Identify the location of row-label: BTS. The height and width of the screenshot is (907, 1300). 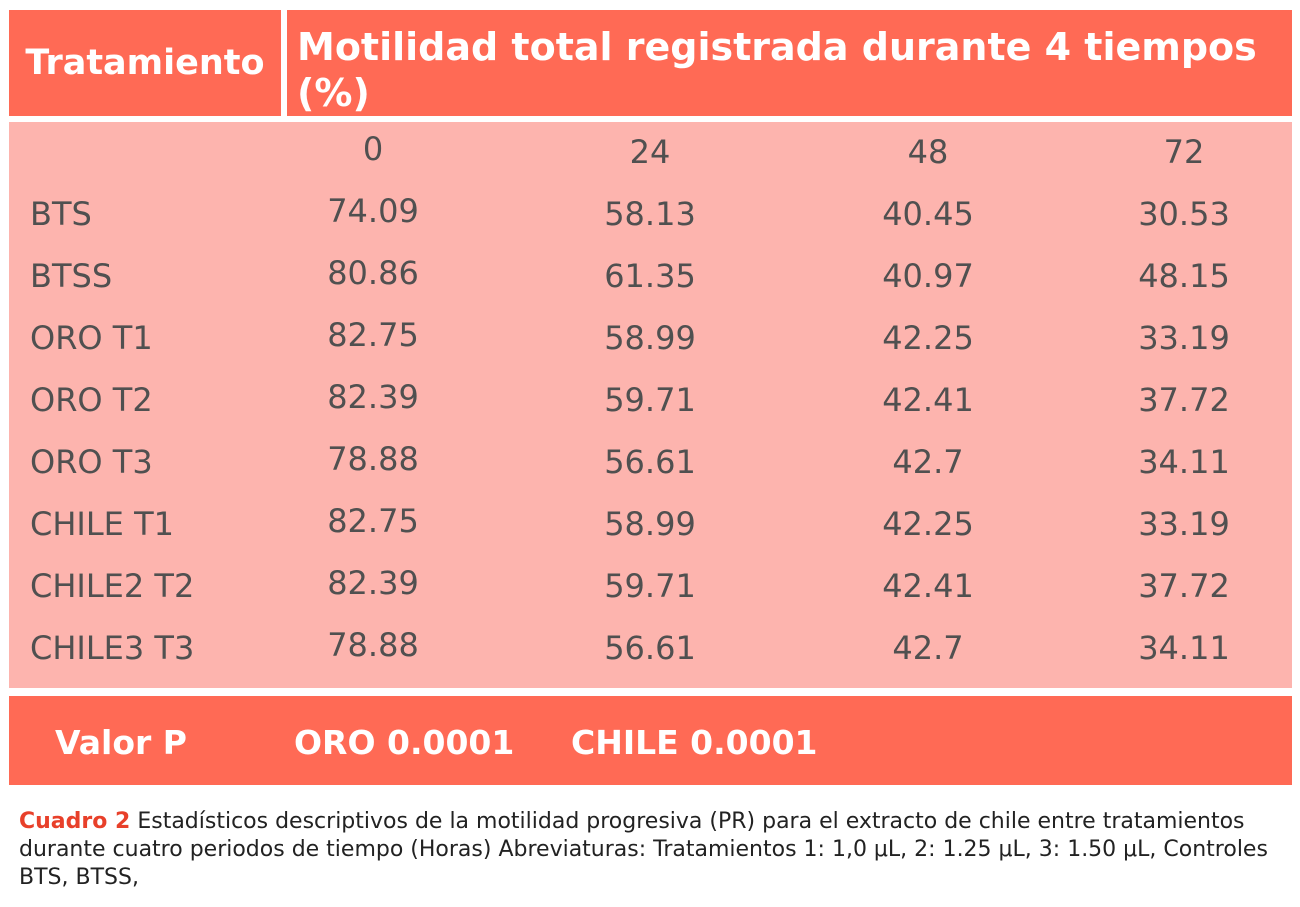
(61, 214).